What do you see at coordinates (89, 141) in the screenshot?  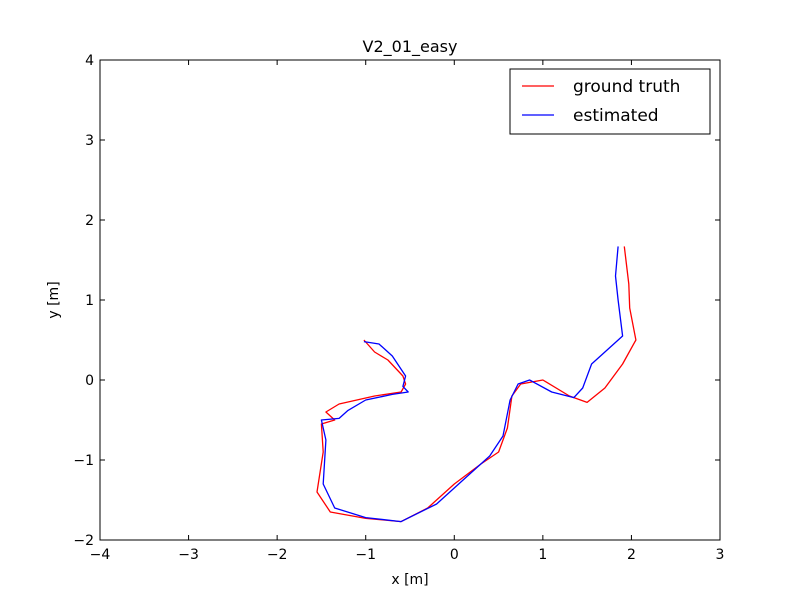 I see `y-tick-label: 3` at bounding box center [89, 141].